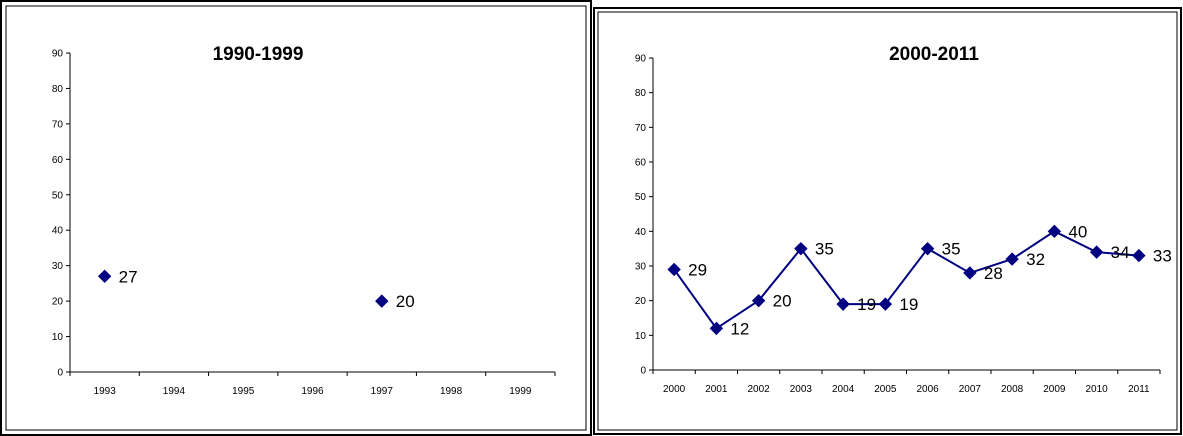  What do you see at coordinates (1139, 389) in the screenshot?
I see `x-tick-label: 2011` at bounding box center [1139, 389].